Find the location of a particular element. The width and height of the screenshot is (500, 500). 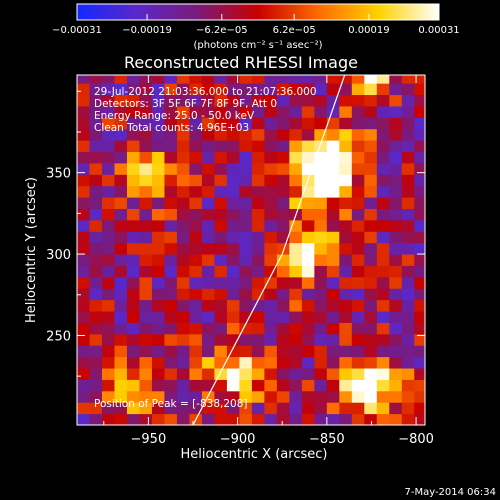

annotation-clean-counts: Clean Total counts: 4.96E+03 is located at coordinates (171, 128).